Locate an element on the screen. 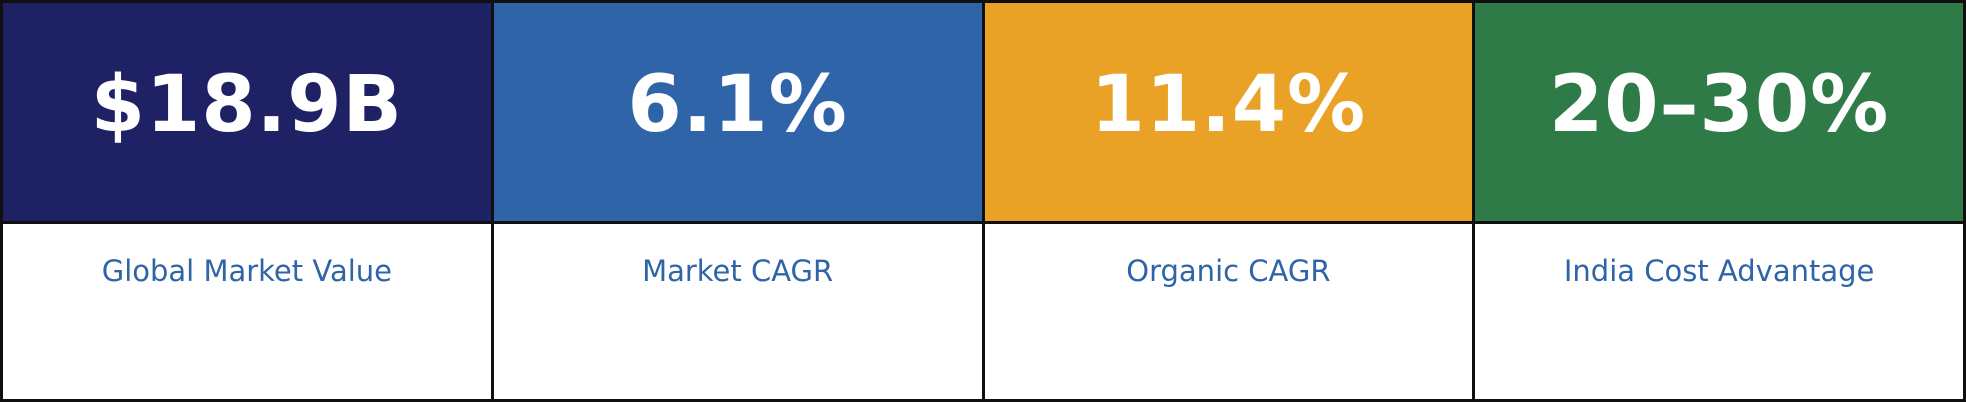 The image size is (1966, 402). stat-value: 20–30% is located at coordinates (1719, 105).